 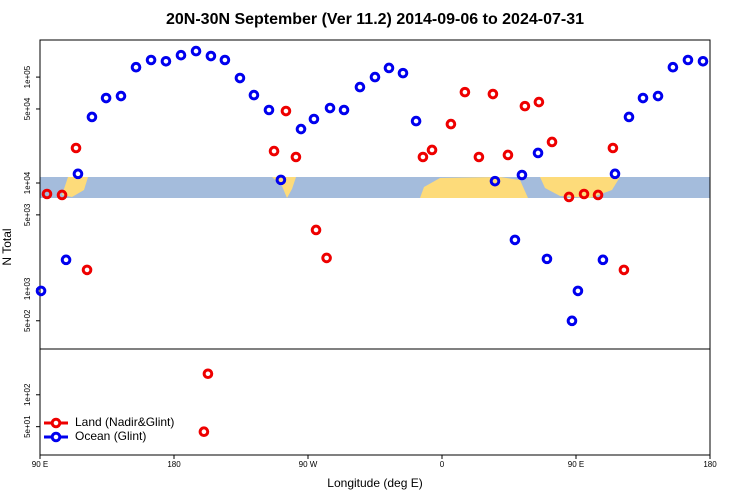 What do you see at coordinates (27, 214) in the screenshot?
I see `y-tick-label: 5e+03` at bounding box center [27, 214].